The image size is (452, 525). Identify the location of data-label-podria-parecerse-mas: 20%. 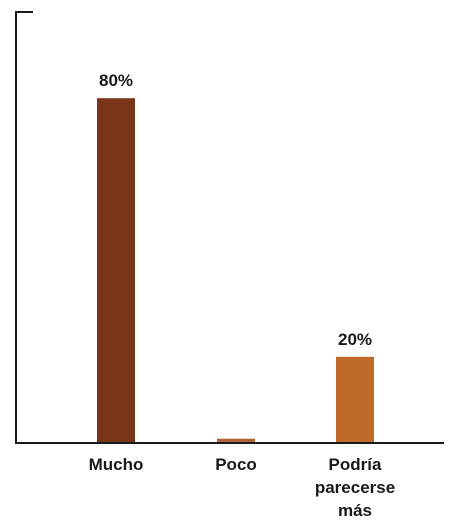
(355, 339).